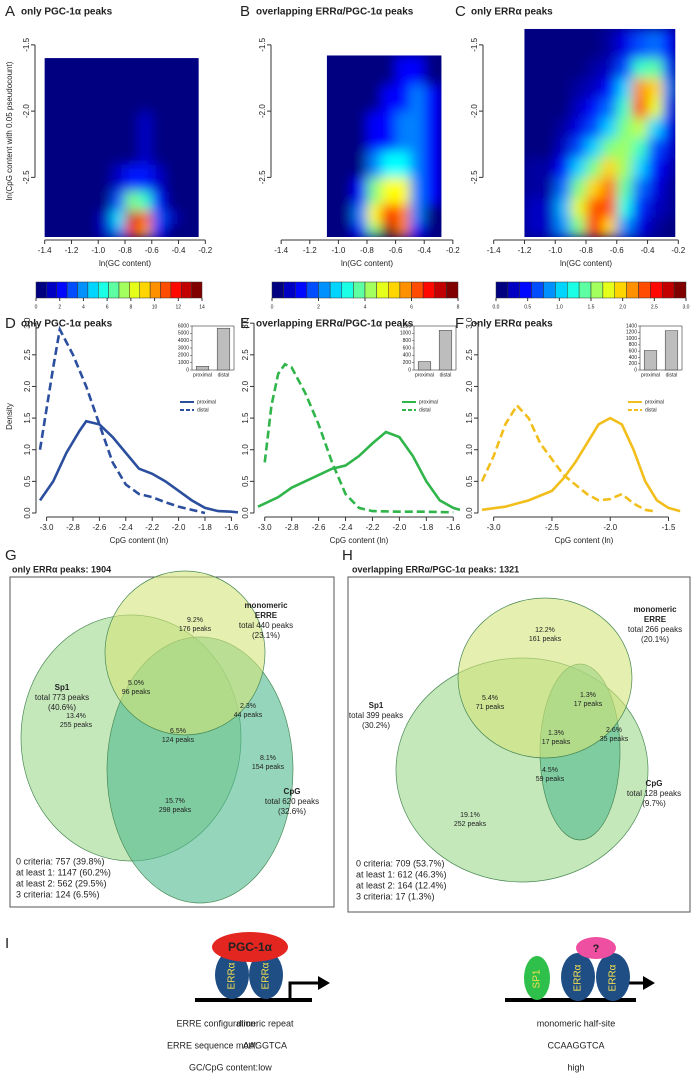  Describe the element at coordinates (83, 307) in the screenshot. I see `colorbar-tick-label: 4` at that location.